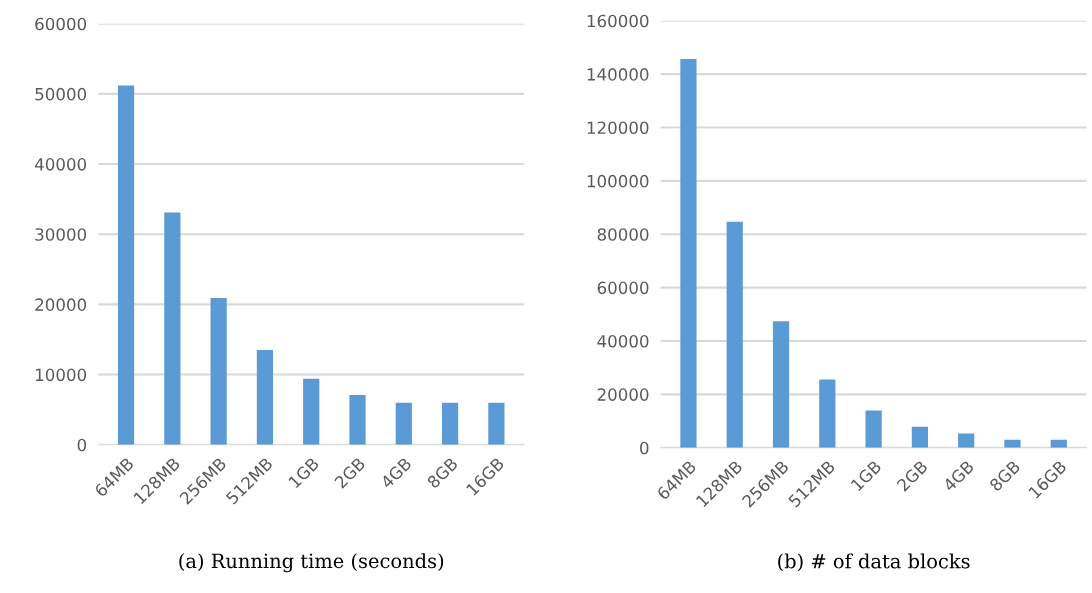  I want to click on y-tick-label: 140000, so click(618, 74).